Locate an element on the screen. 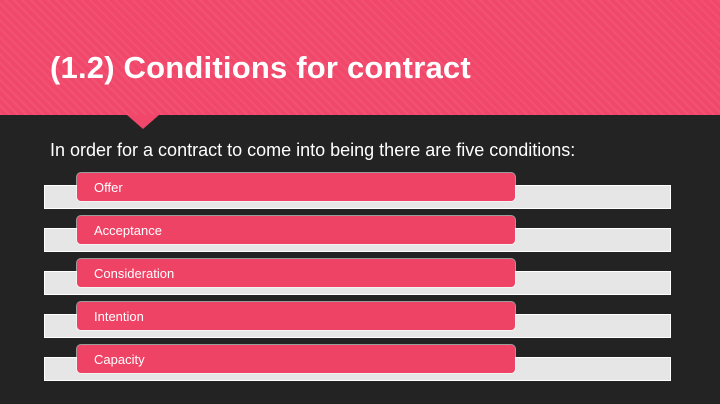  condition-label: Offer is located at coordinates (108, 187).